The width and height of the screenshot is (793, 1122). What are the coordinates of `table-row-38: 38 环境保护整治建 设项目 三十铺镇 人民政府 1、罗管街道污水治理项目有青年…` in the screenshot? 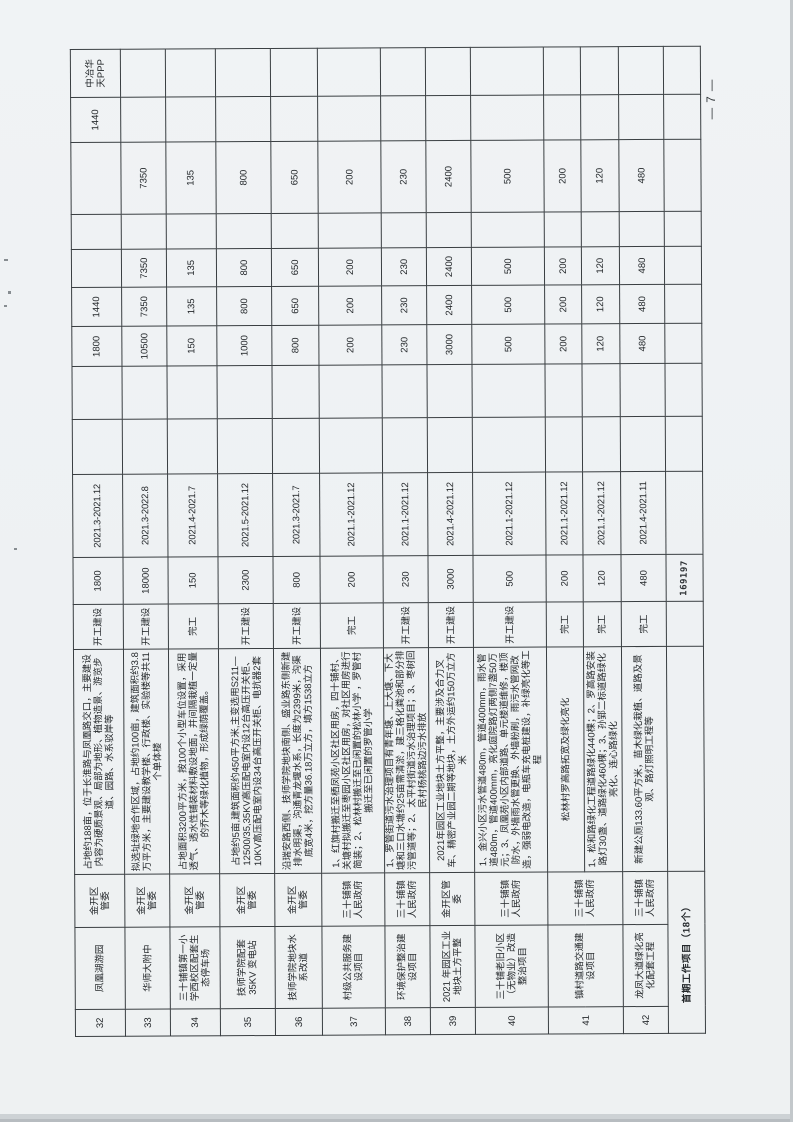 It's located at (405, 541).